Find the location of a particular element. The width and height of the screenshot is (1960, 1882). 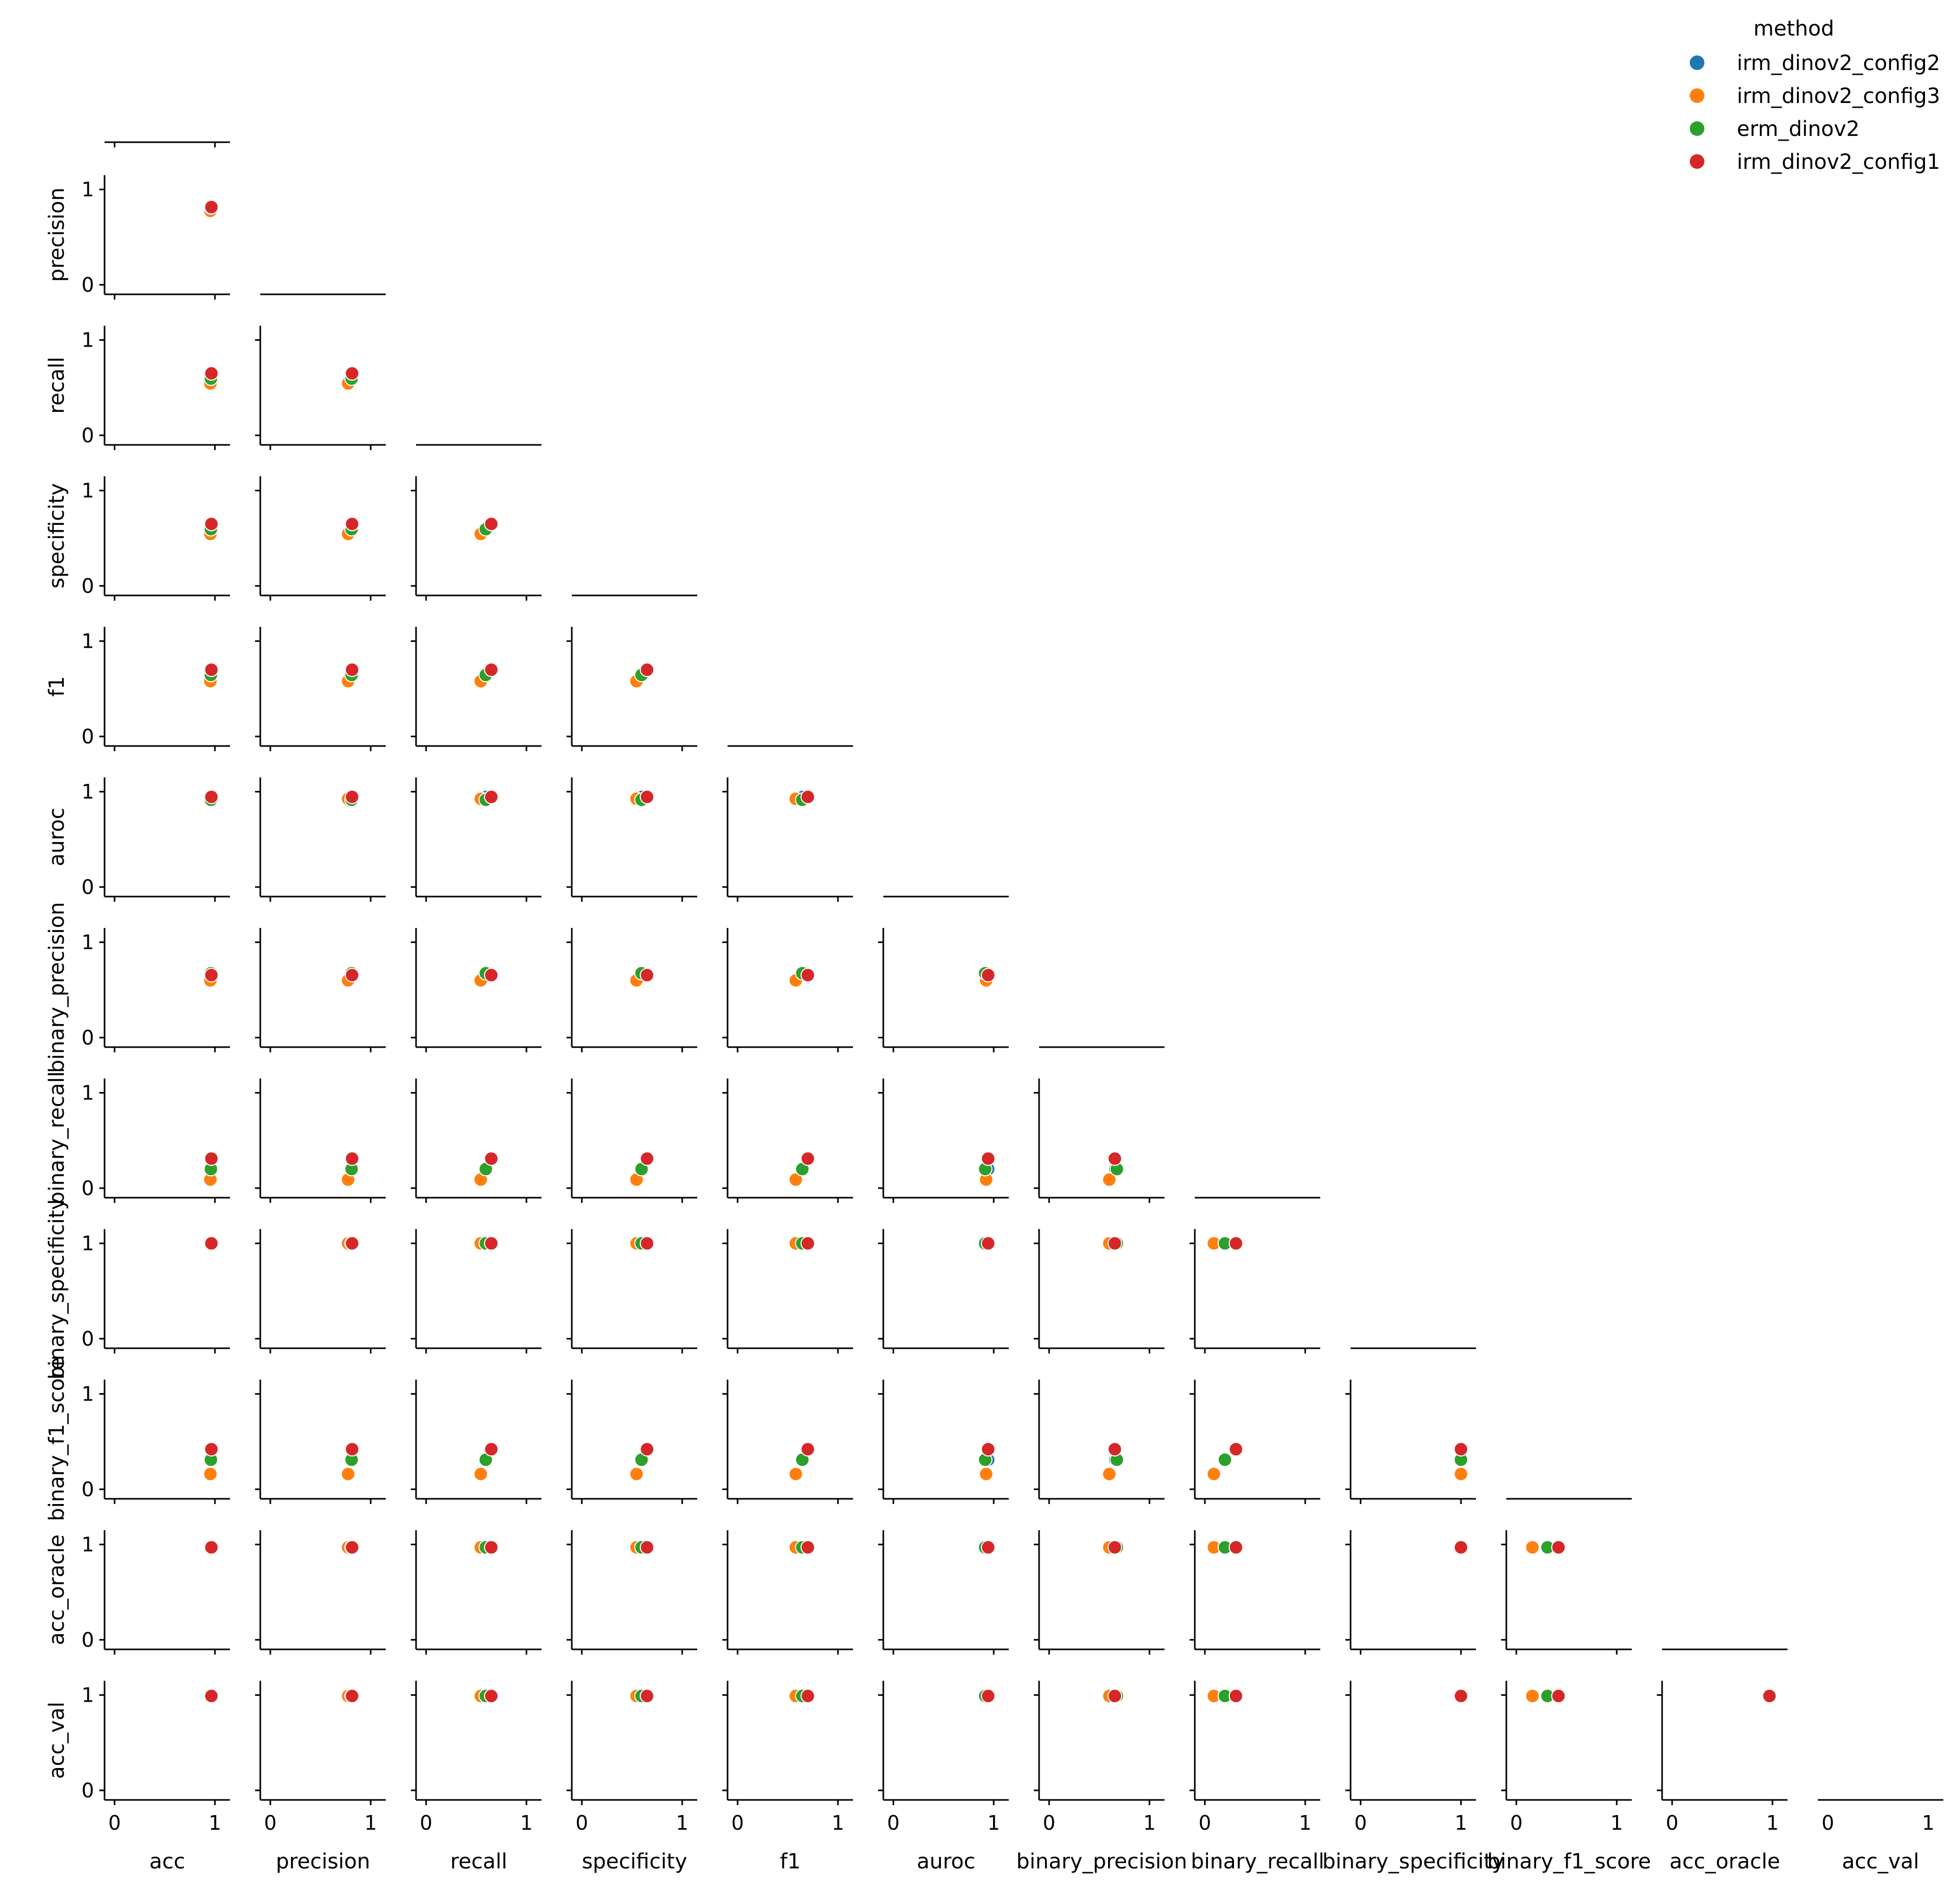

panel-binary_recall-vs-precision is located at coordinates (320, 1140).